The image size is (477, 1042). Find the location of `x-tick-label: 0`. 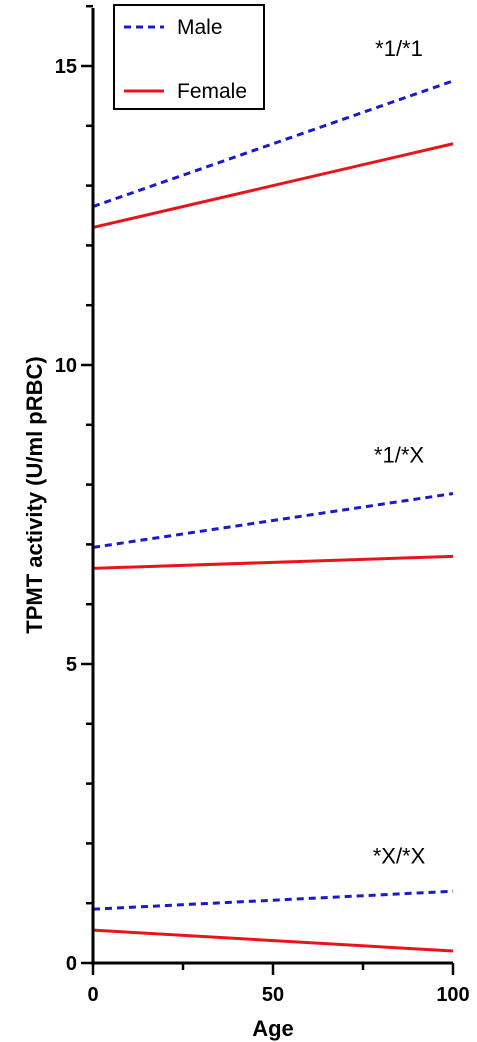

x-tick-label: 0 is located at coordinates (92, 995).